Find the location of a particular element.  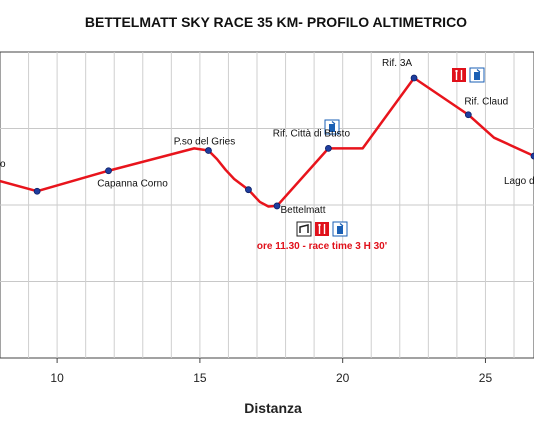

waypoint-label: Lago d is located at coordinates (519, 181).